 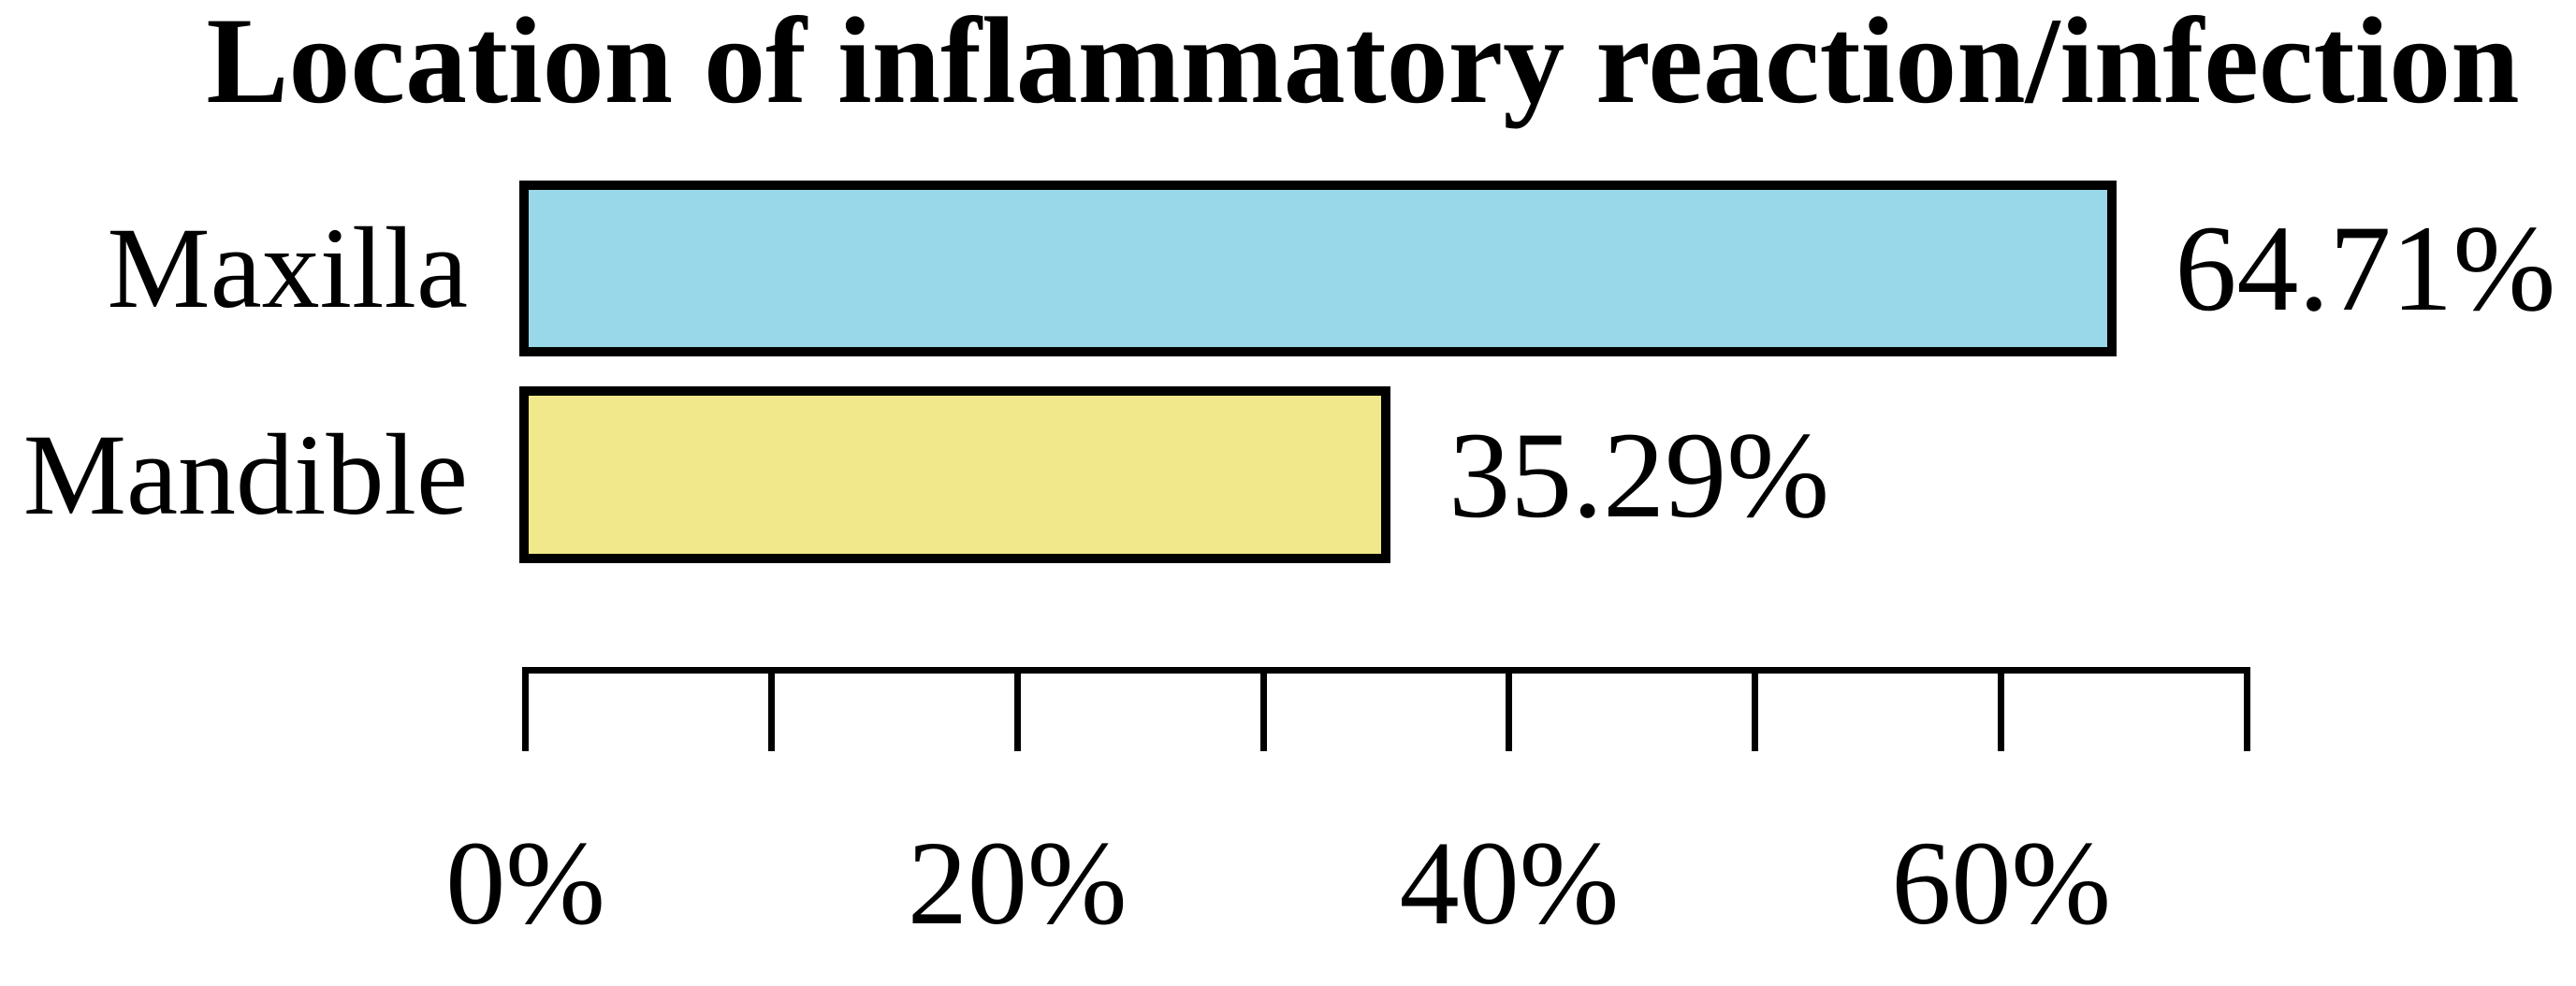 I want to click on value-label-maxilla: 64.71%, so click(x=2365, y=268).